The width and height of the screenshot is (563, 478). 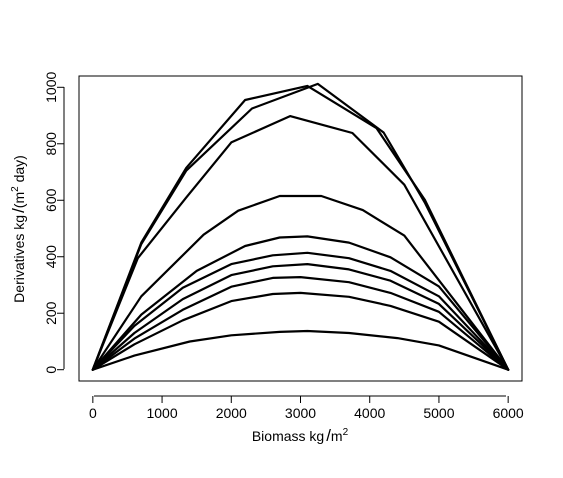 I want to click on y-tick-label: 0, so click(x=51, y=370).